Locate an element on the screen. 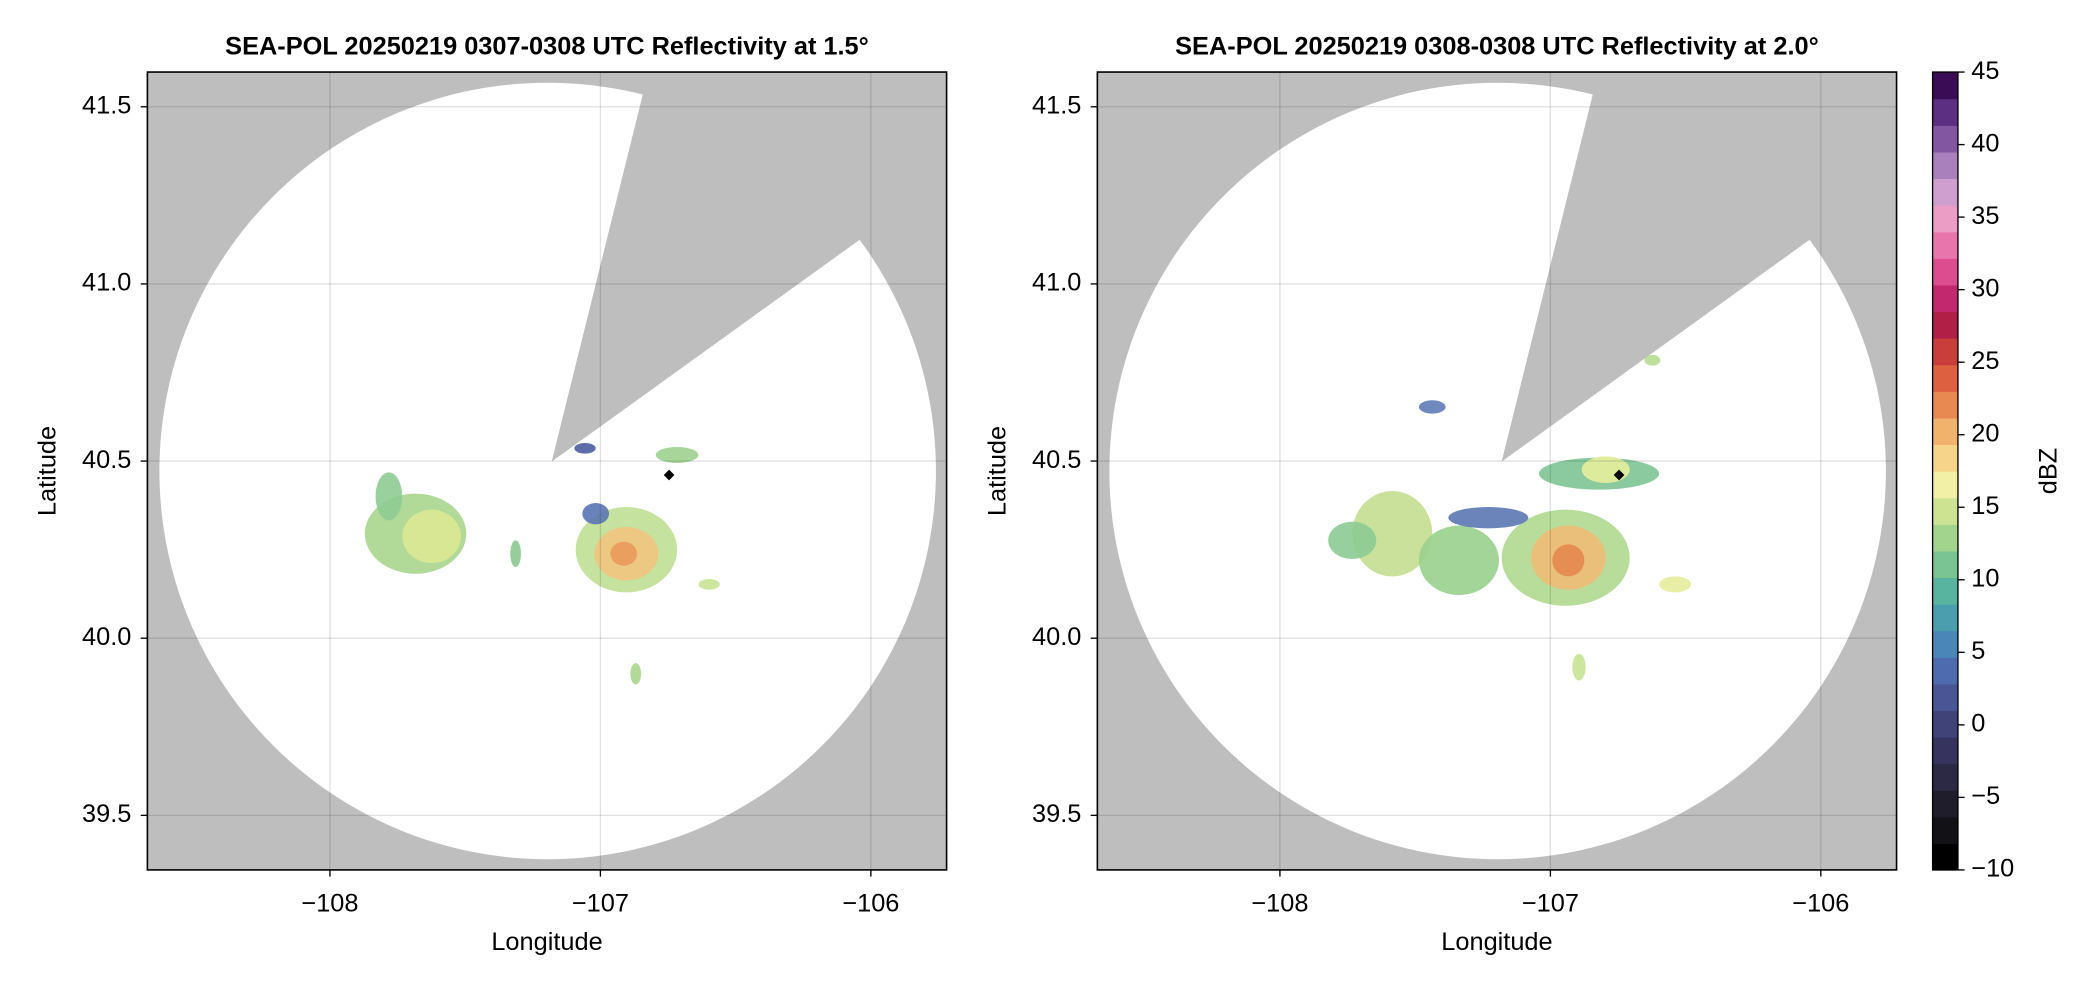 The image size is (2096, 995). colorbar-label: dBZ is located at coordinates (2049, 471).